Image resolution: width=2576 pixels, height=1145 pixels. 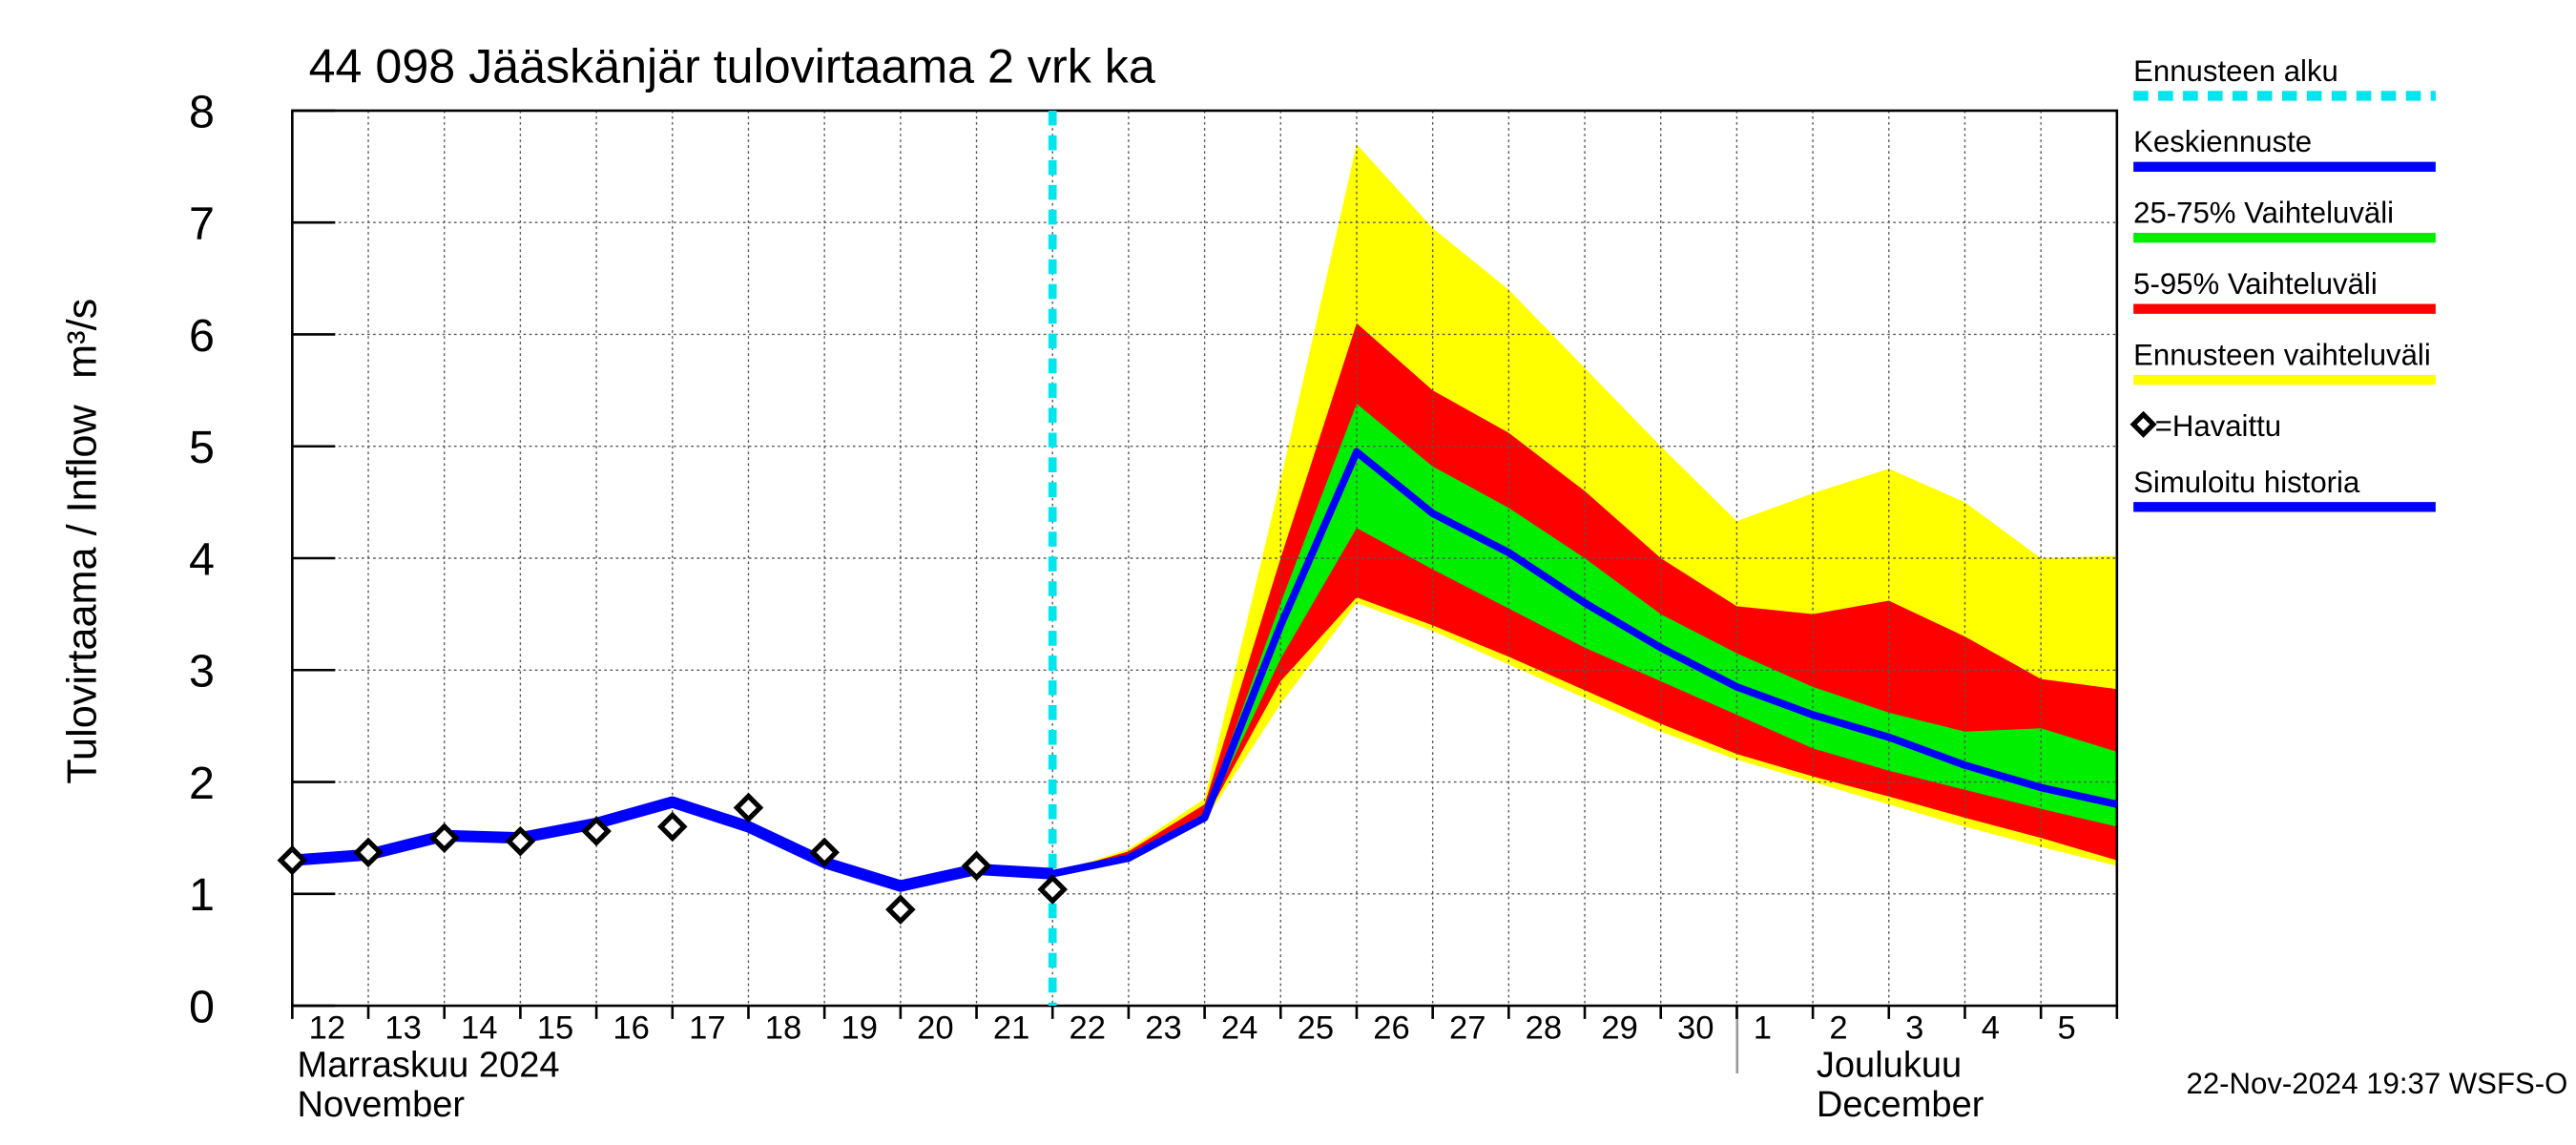 What do you see at coordinates (202, 671) in the screenshot?
I see `y-tick-label: 3` at bounding box center [202, 671].